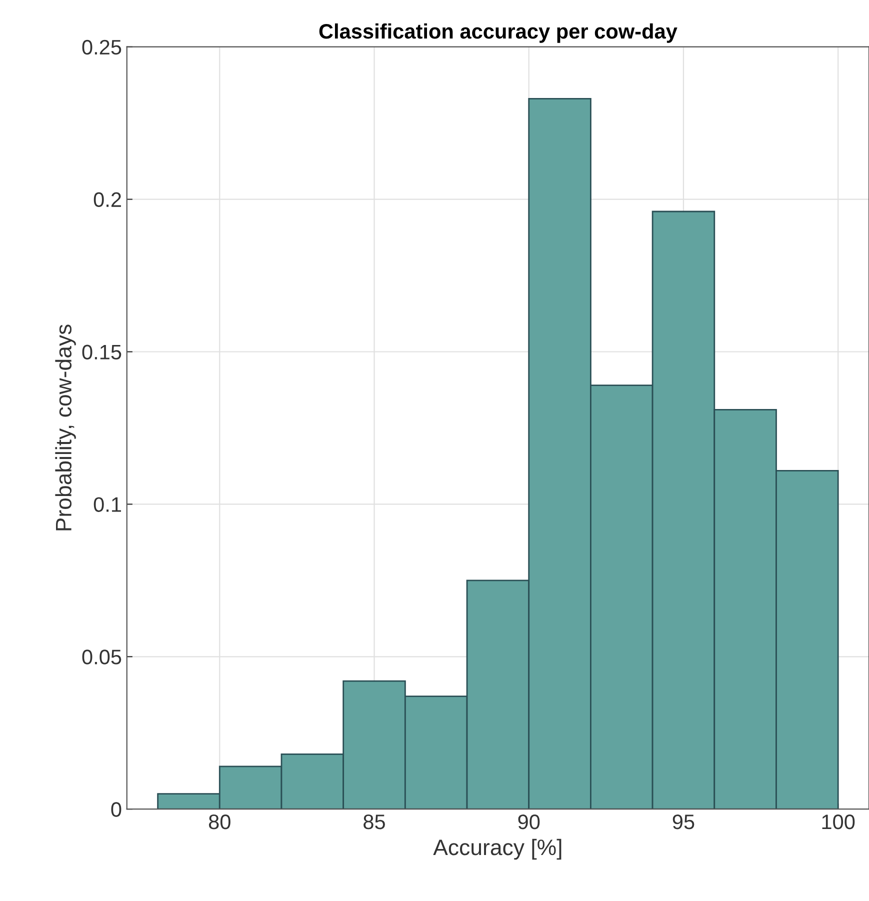  I want to click on x-tick-label: 90, so click(529, 822).